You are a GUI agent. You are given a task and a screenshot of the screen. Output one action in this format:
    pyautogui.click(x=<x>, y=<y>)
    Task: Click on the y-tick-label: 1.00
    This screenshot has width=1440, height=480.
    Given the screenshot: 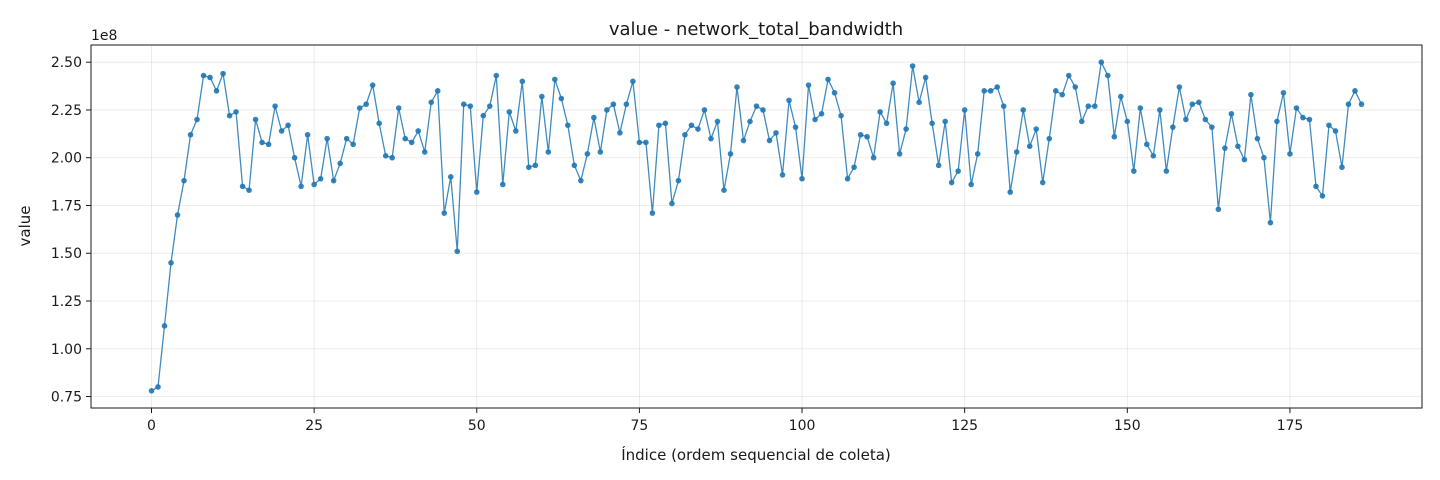 What is the action you would take?
    pyautogui.click(x=66, y=350)
    